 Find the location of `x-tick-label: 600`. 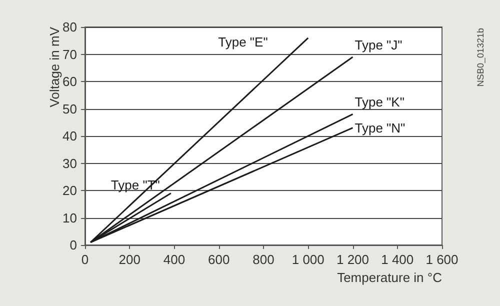

x-tick-label: 600 is located at coordinates (219, 259).